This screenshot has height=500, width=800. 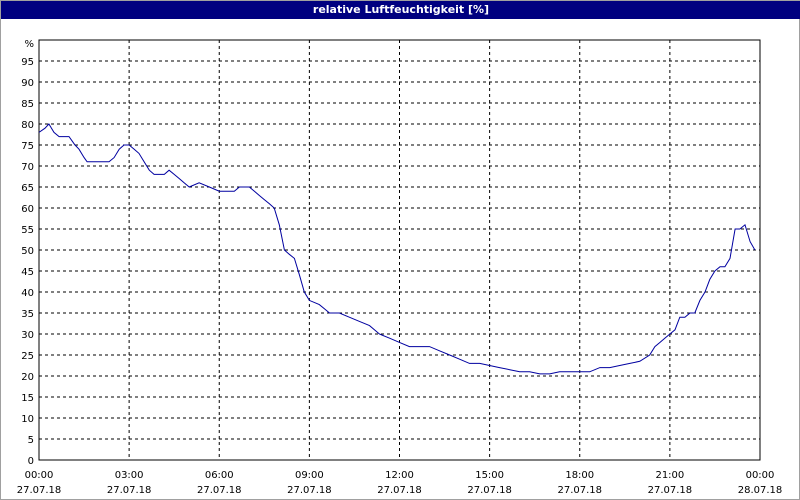 What do you see at coordinates (27, 167) in the screenshot?
I see `y-tick-label: 70` at bounding box center [27, 167].